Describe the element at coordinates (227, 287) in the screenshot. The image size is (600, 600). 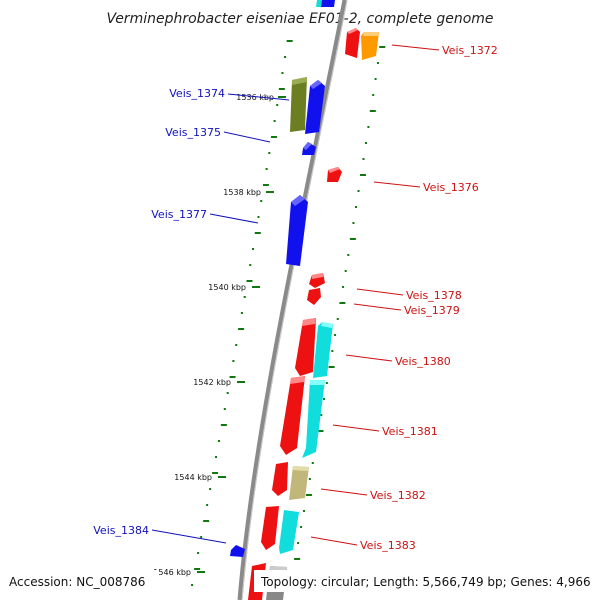
I see `tick-label: 1540 kbp` at that location.